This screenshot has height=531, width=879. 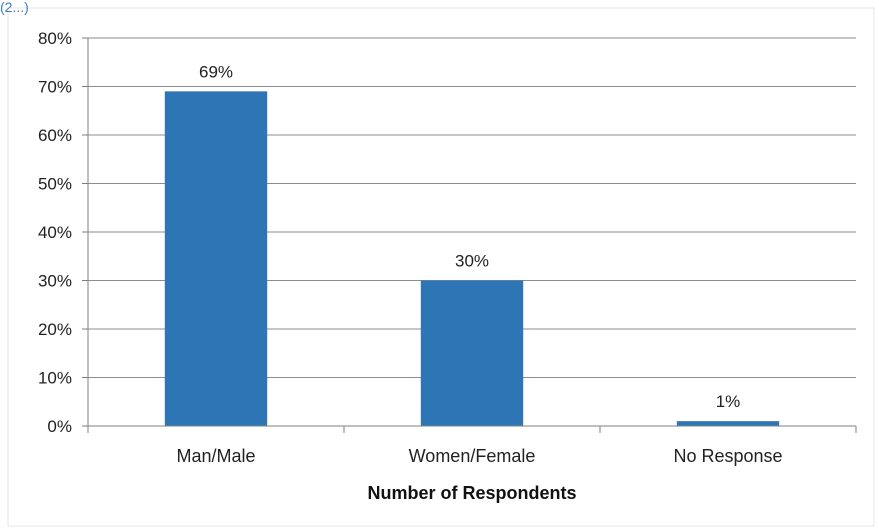 What do you see at coordinates (14, 7) in the screenshot?
I see `header-fragment: (2...)` at bounding box center [14, 7].